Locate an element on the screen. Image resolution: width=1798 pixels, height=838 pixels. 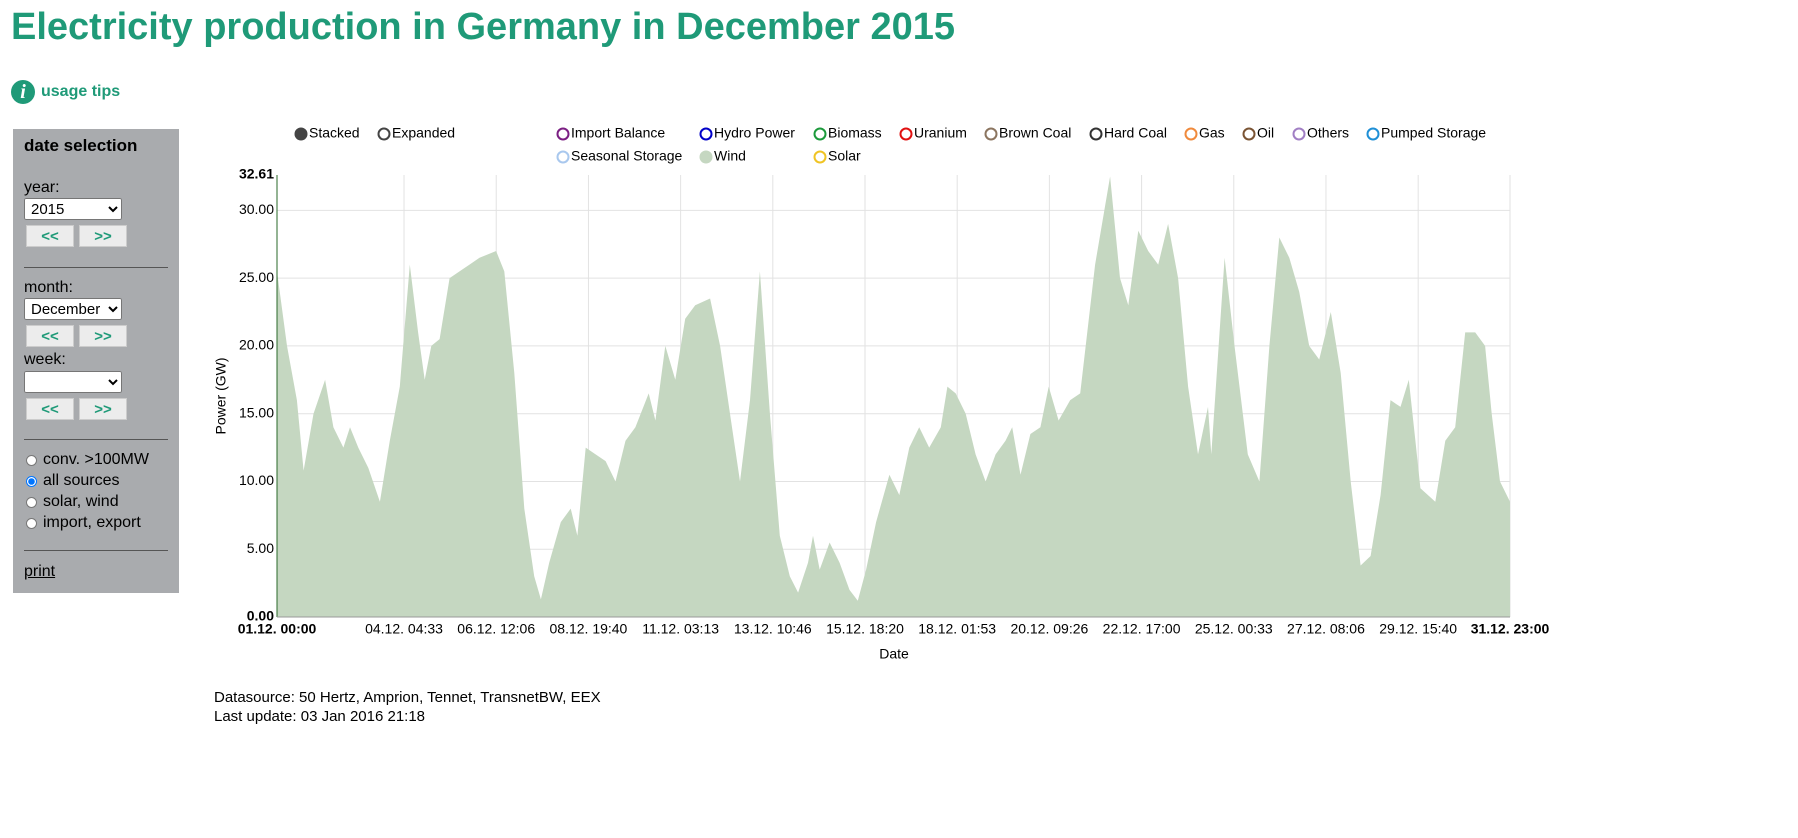
x-tick-label: 22.12. 17:00 is located at coordinates (1142, 629).